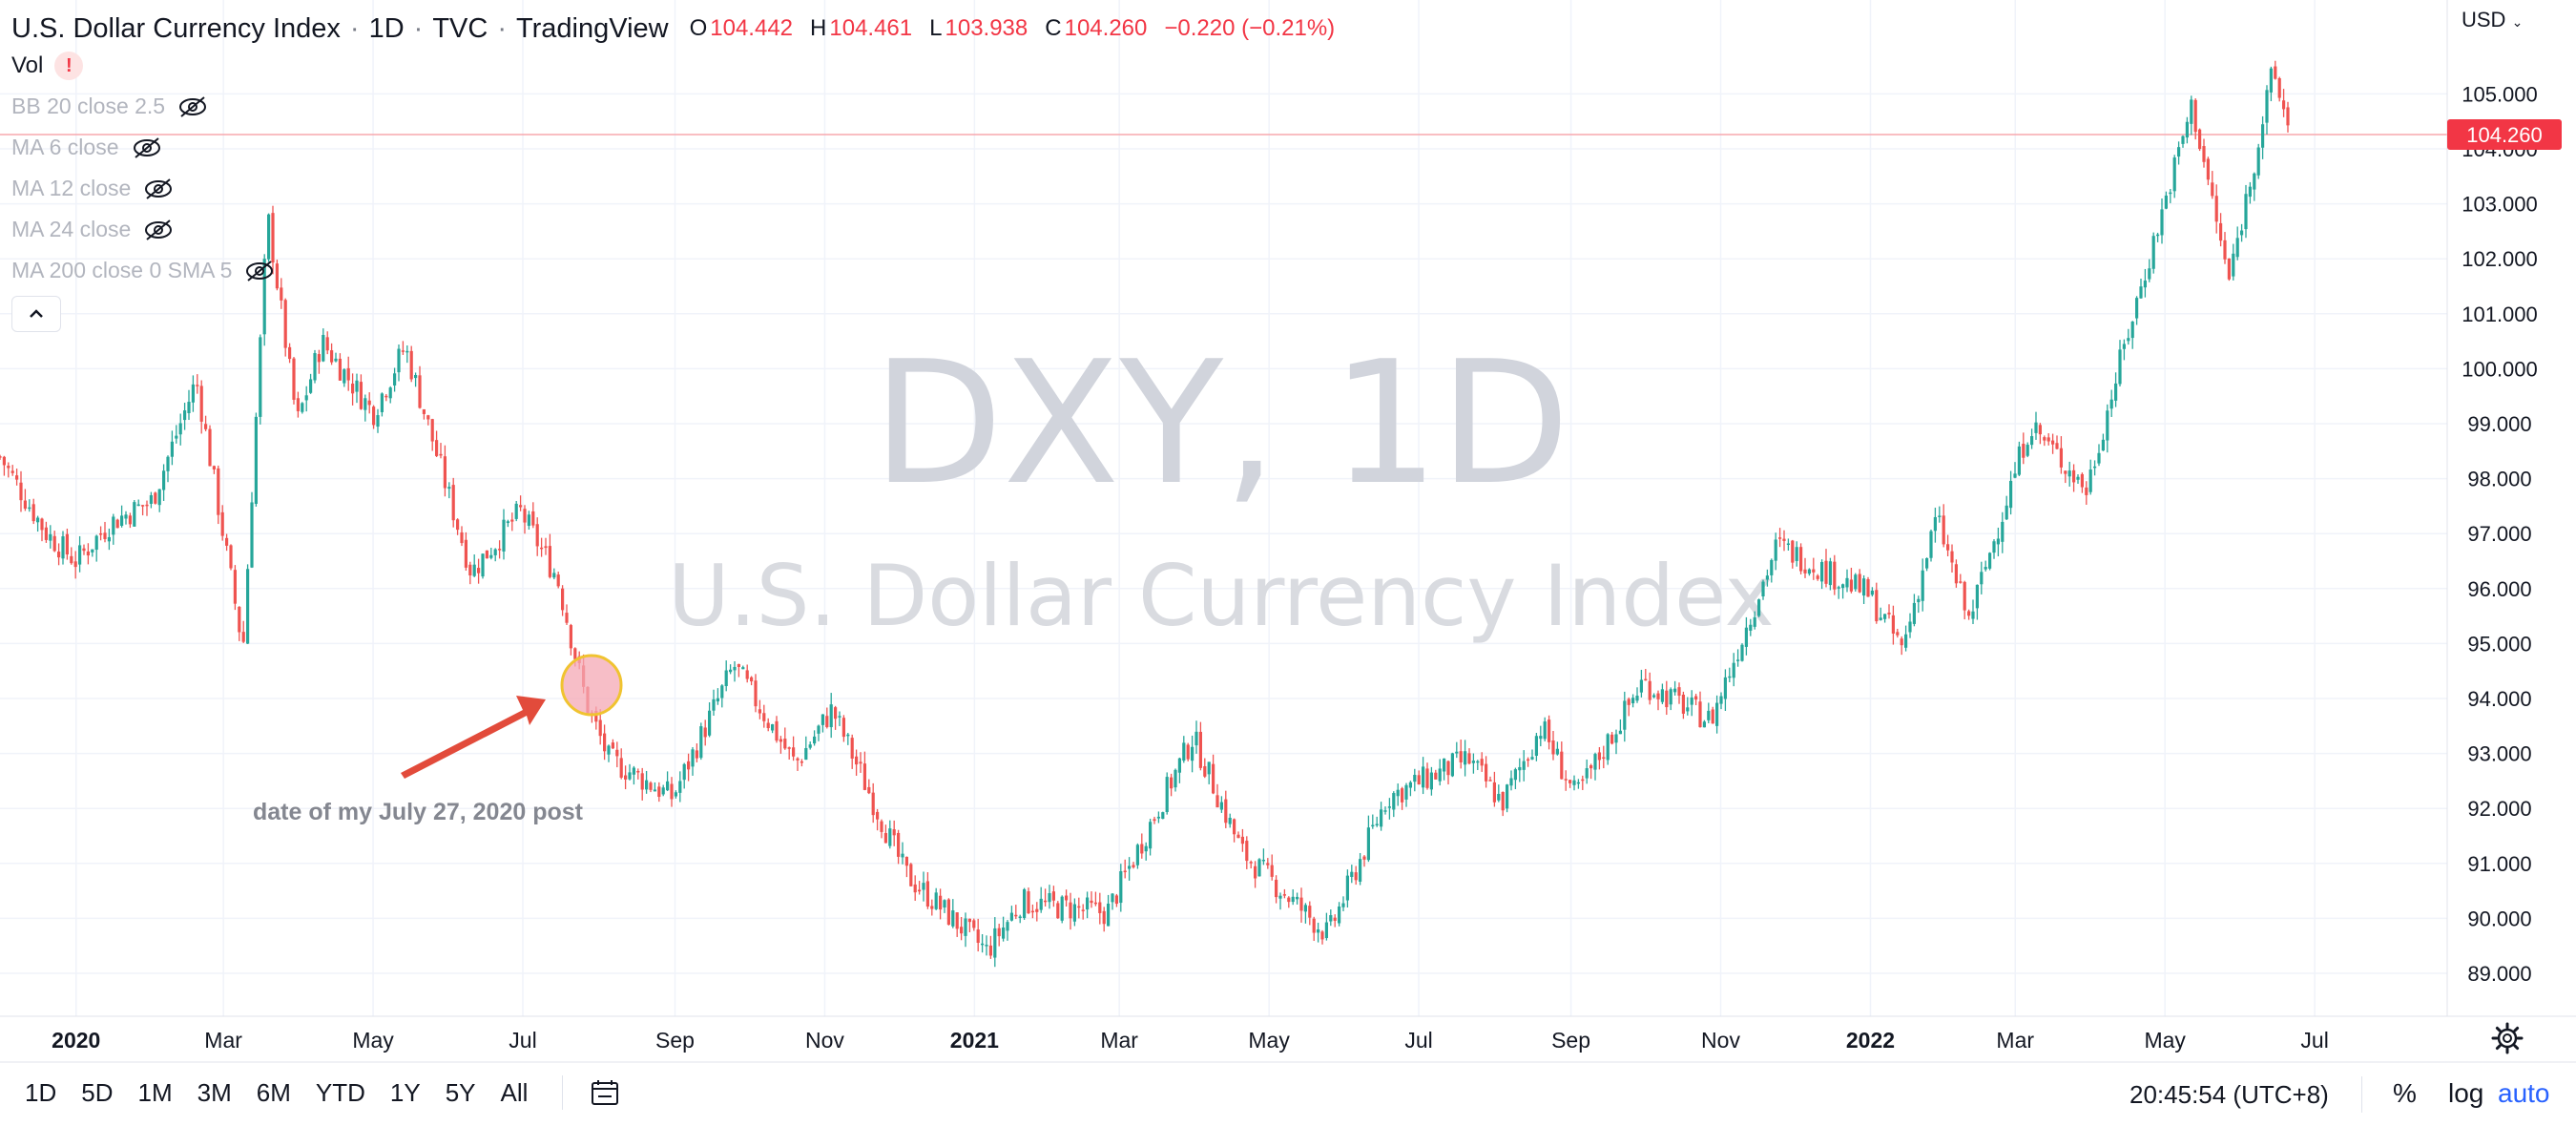  I want to click on legend-bb: BB 20 close 2.5, so click(110, 106).